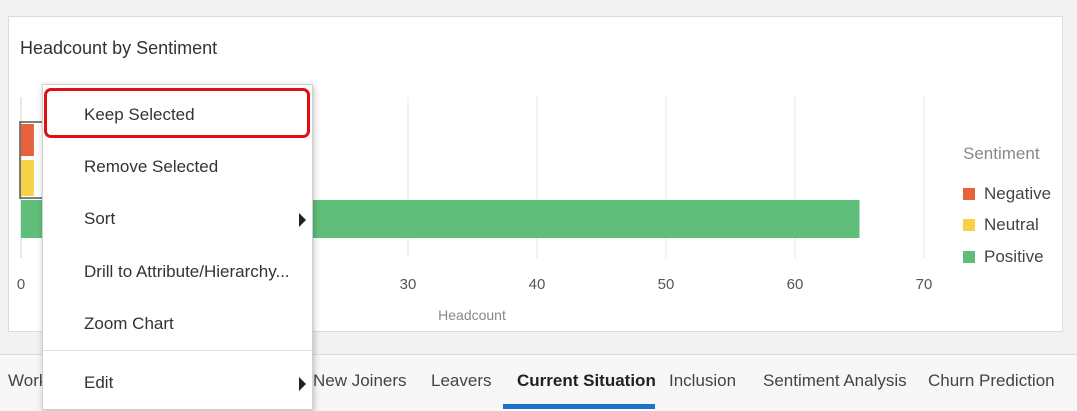 The height and width of the screenshot is (411, 1077). Describe the element at coordinates (129, 323) in the screenshot. I see `menu-label-zoom-chart: Zoom Chart` at that location.